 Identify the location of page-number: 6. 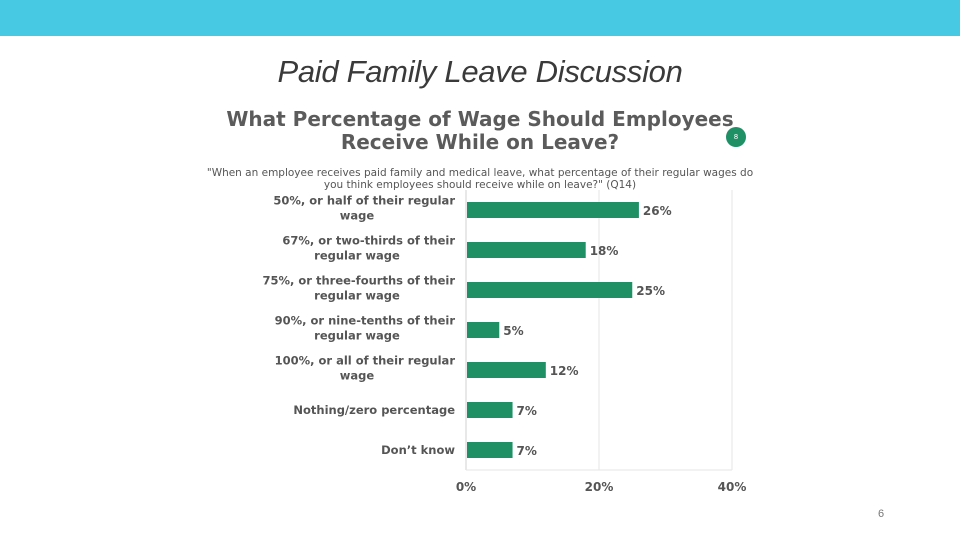
(881, 514).